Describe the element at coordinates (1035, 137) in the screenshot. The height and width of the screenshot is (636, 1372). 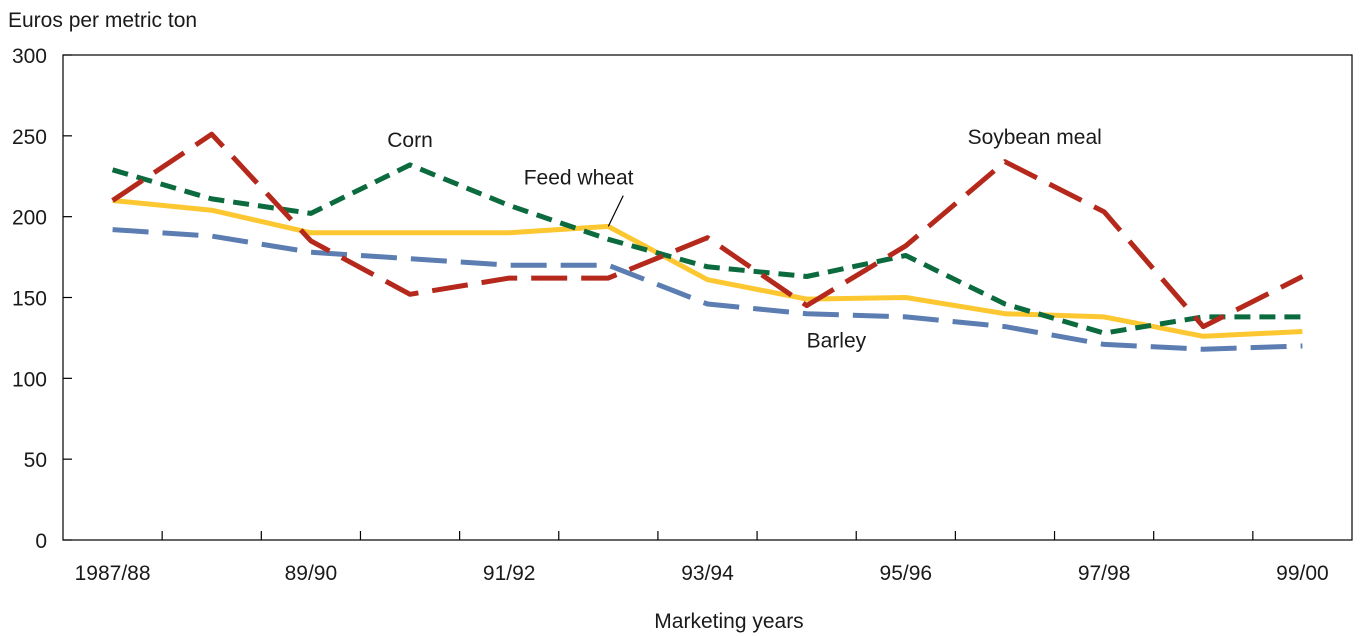
I see `series-label-soybean-meal: Soybean meal` at that location.